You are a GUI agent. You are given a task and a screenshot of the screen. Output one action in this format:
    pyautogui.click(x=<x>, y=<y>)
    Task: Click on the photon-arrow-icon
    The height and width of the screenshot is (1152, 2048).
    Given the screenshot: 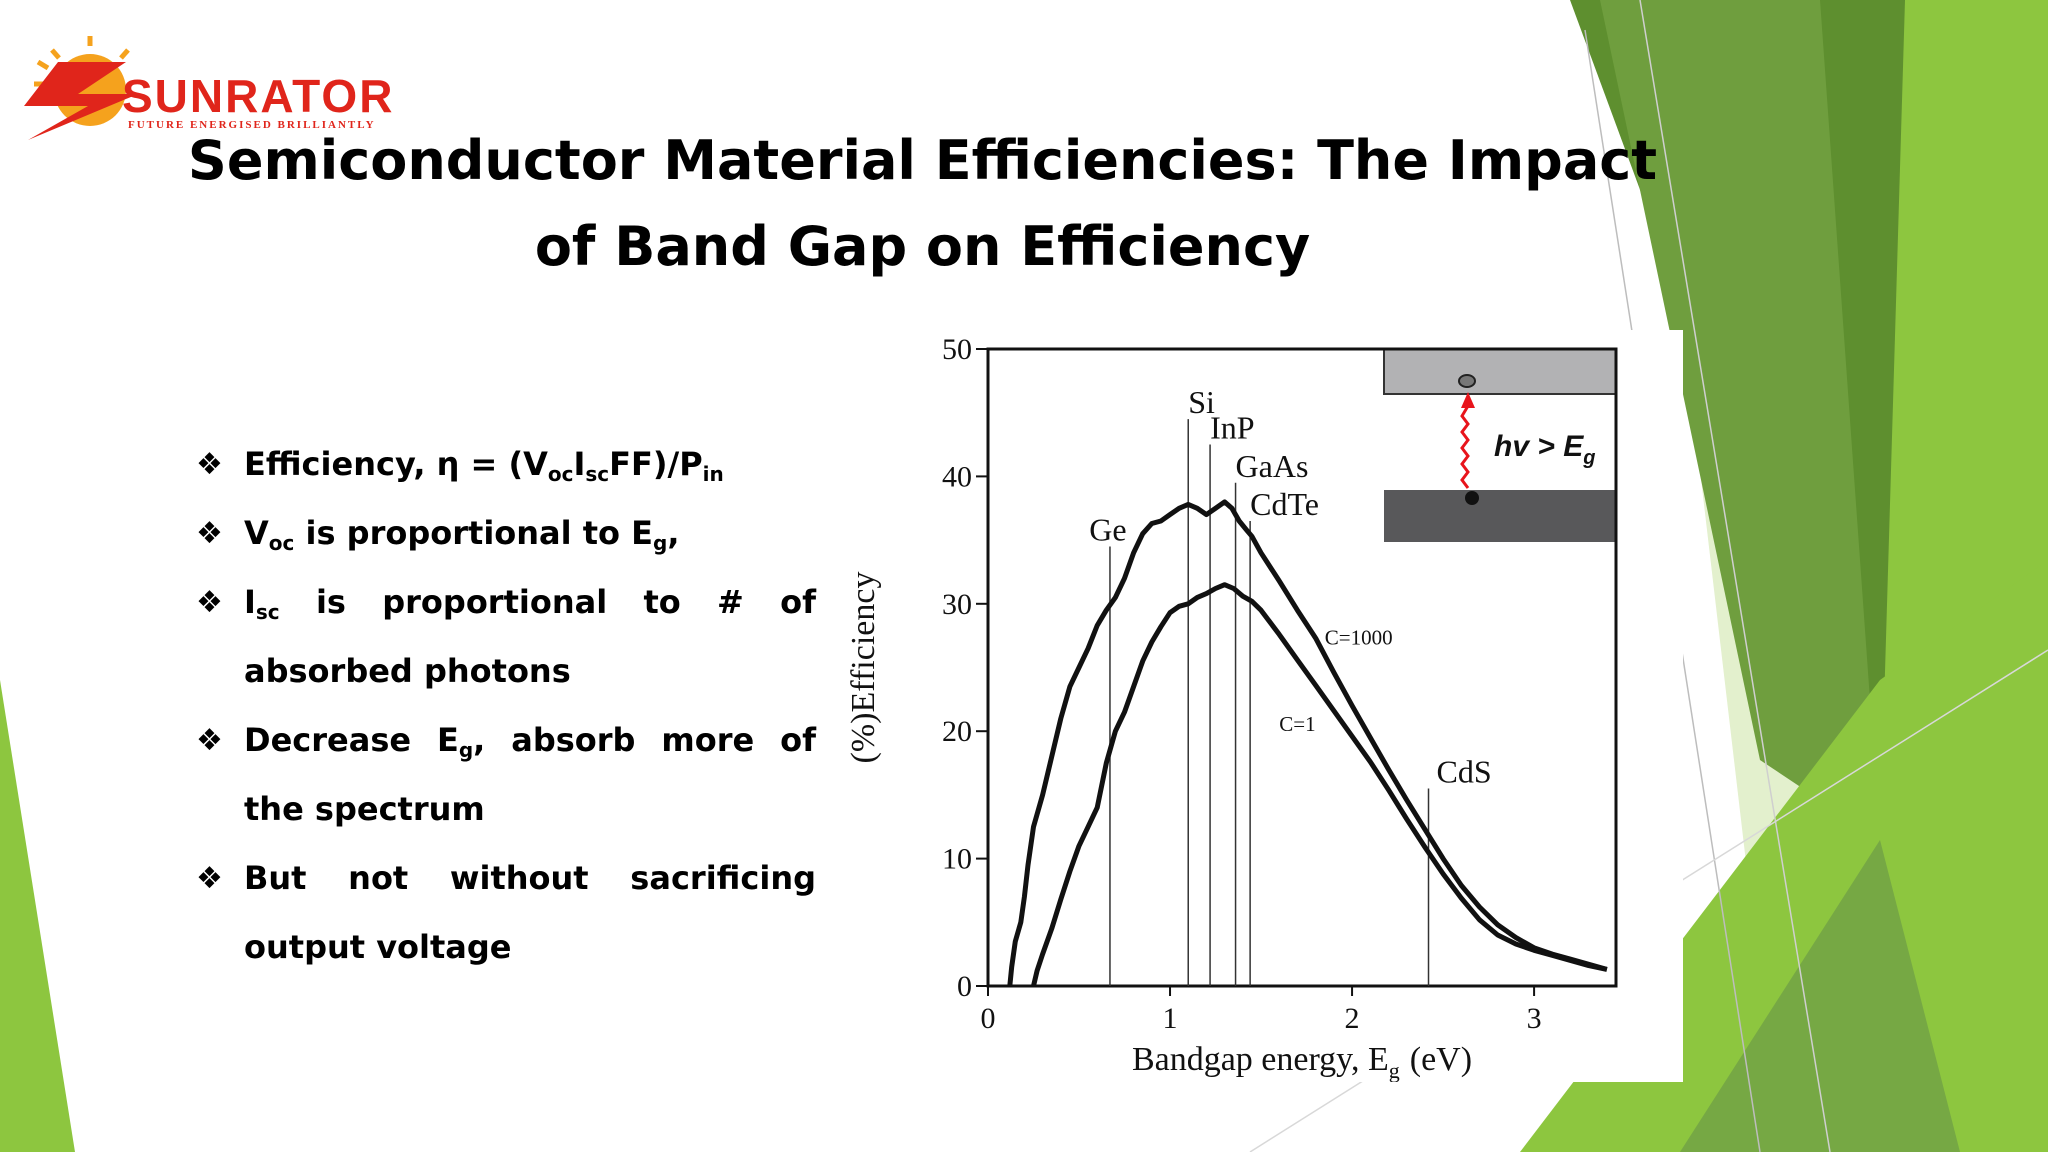 What is the action you would take?
    pyautogui.click(x=1468, y=400)
    